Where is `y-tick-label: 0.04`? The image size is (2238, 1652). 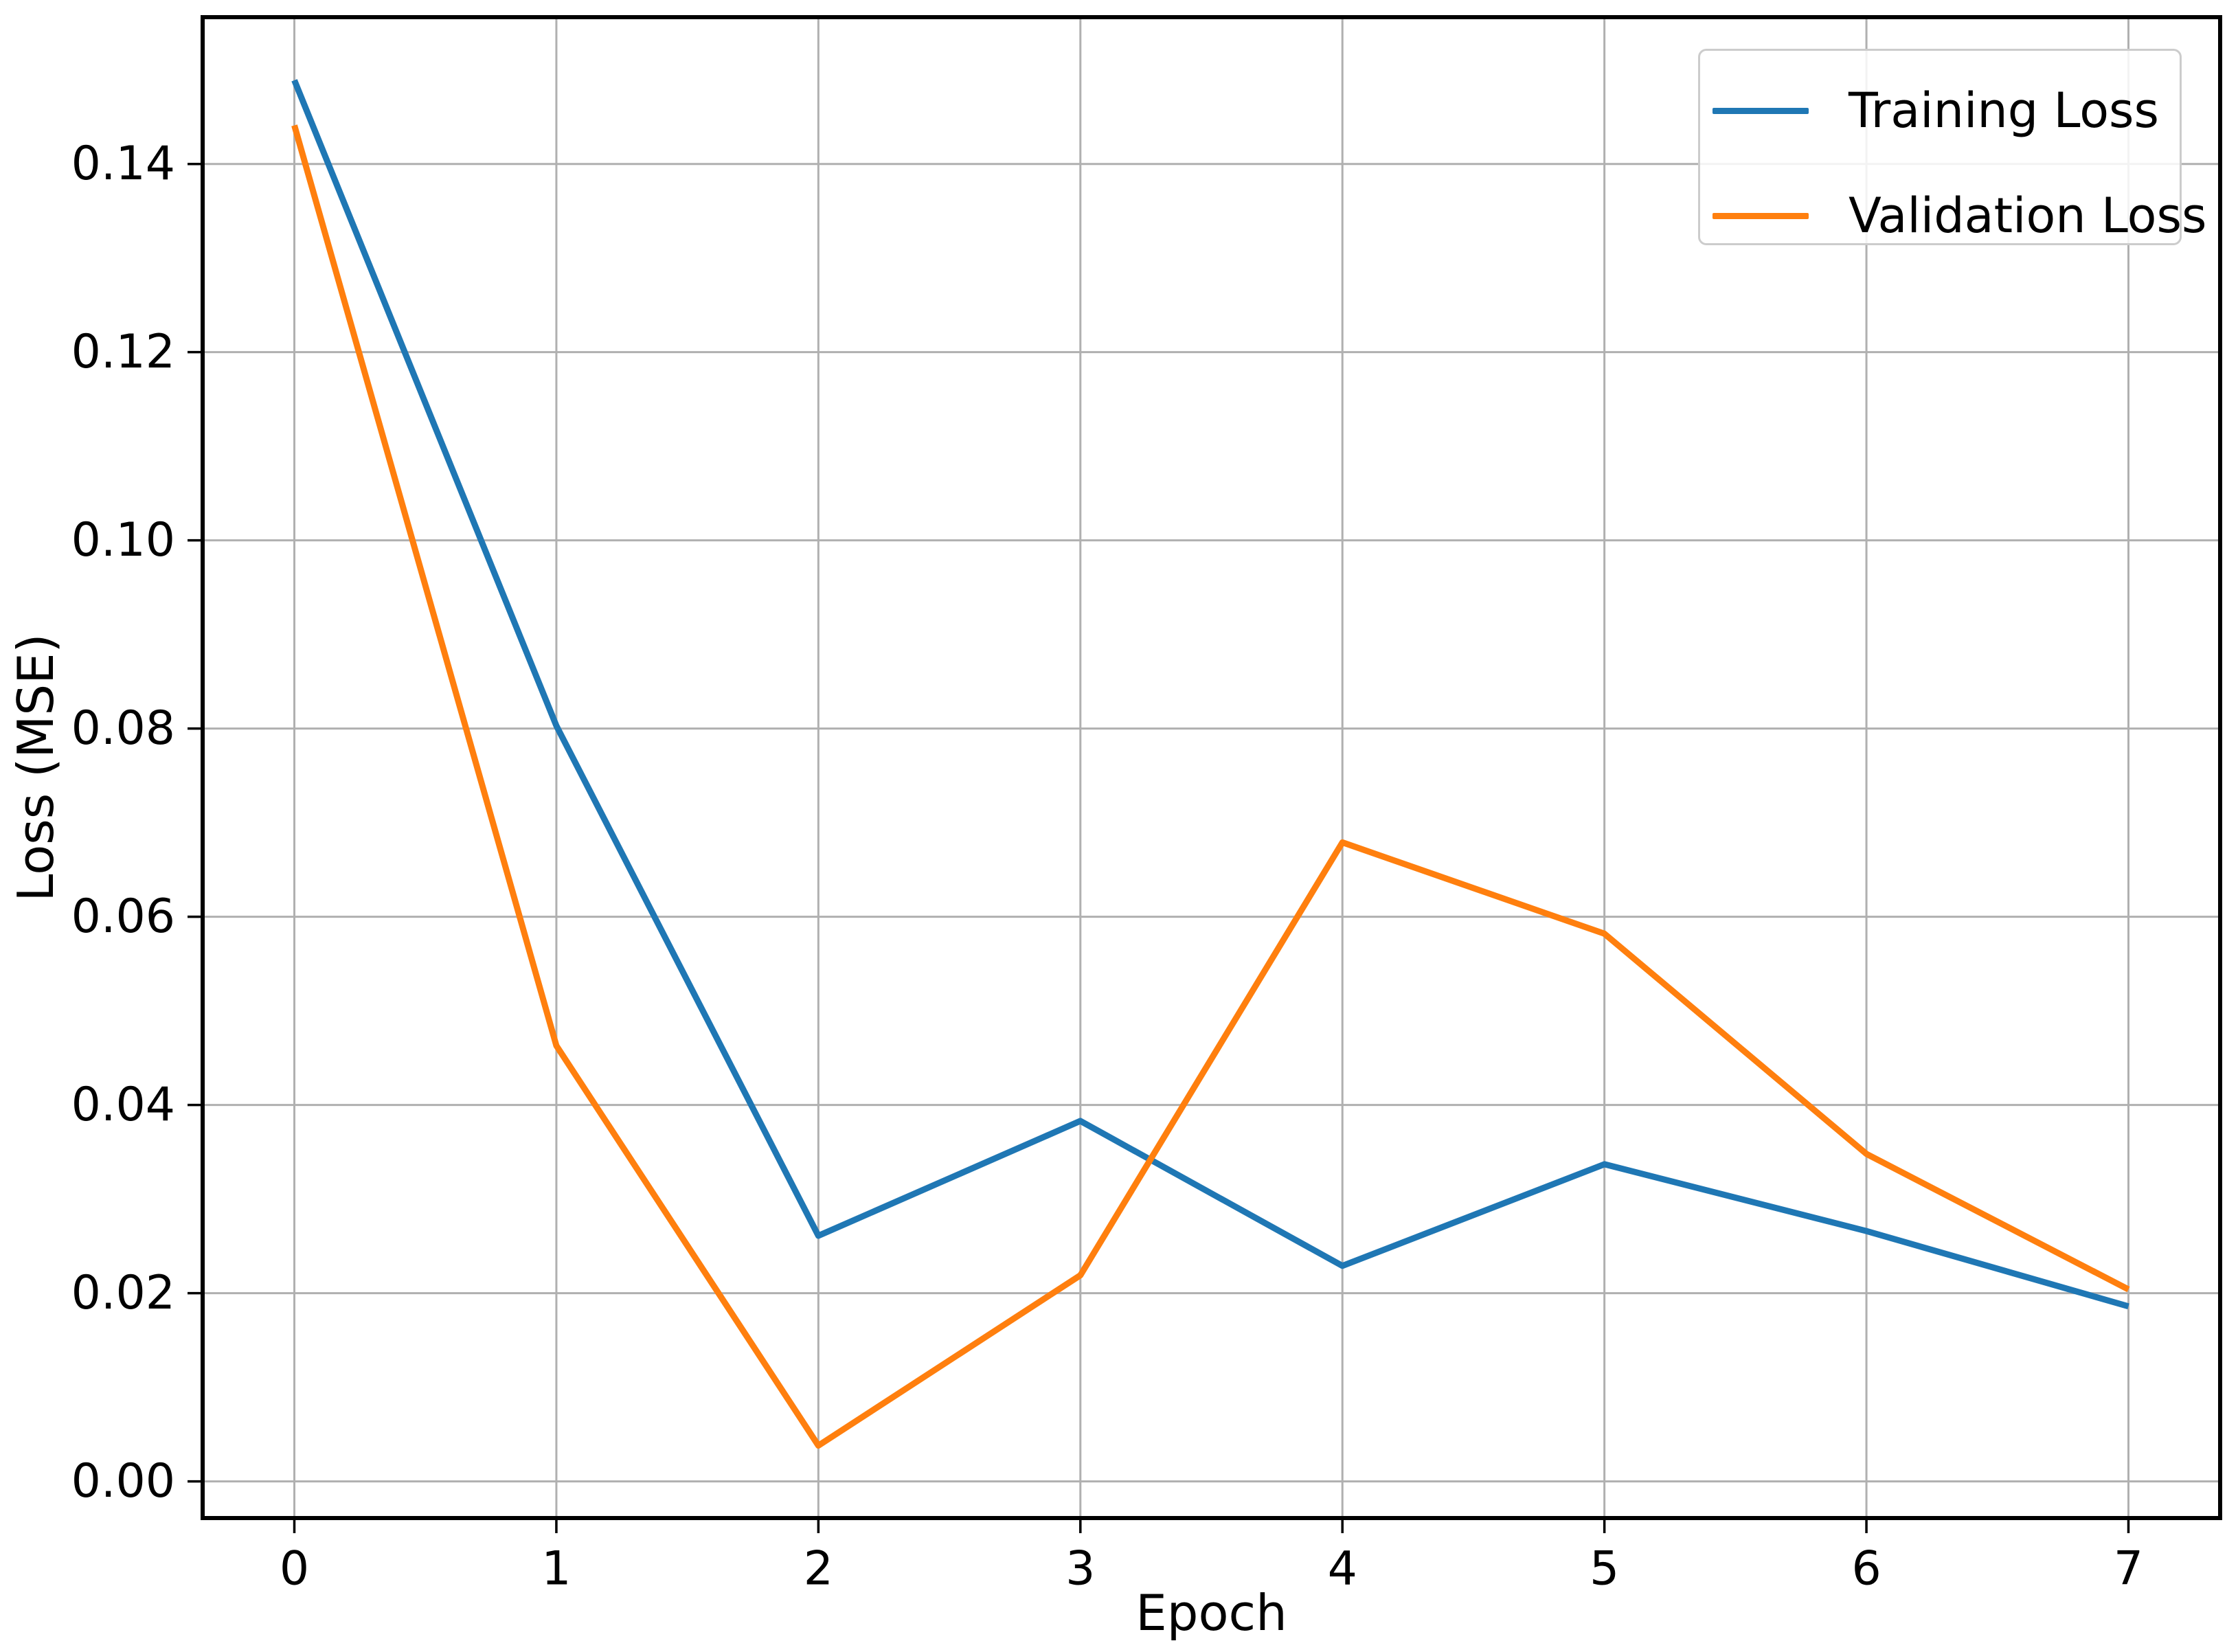 y-tick-label: 0.04 is located at coordinates (123, 1105).